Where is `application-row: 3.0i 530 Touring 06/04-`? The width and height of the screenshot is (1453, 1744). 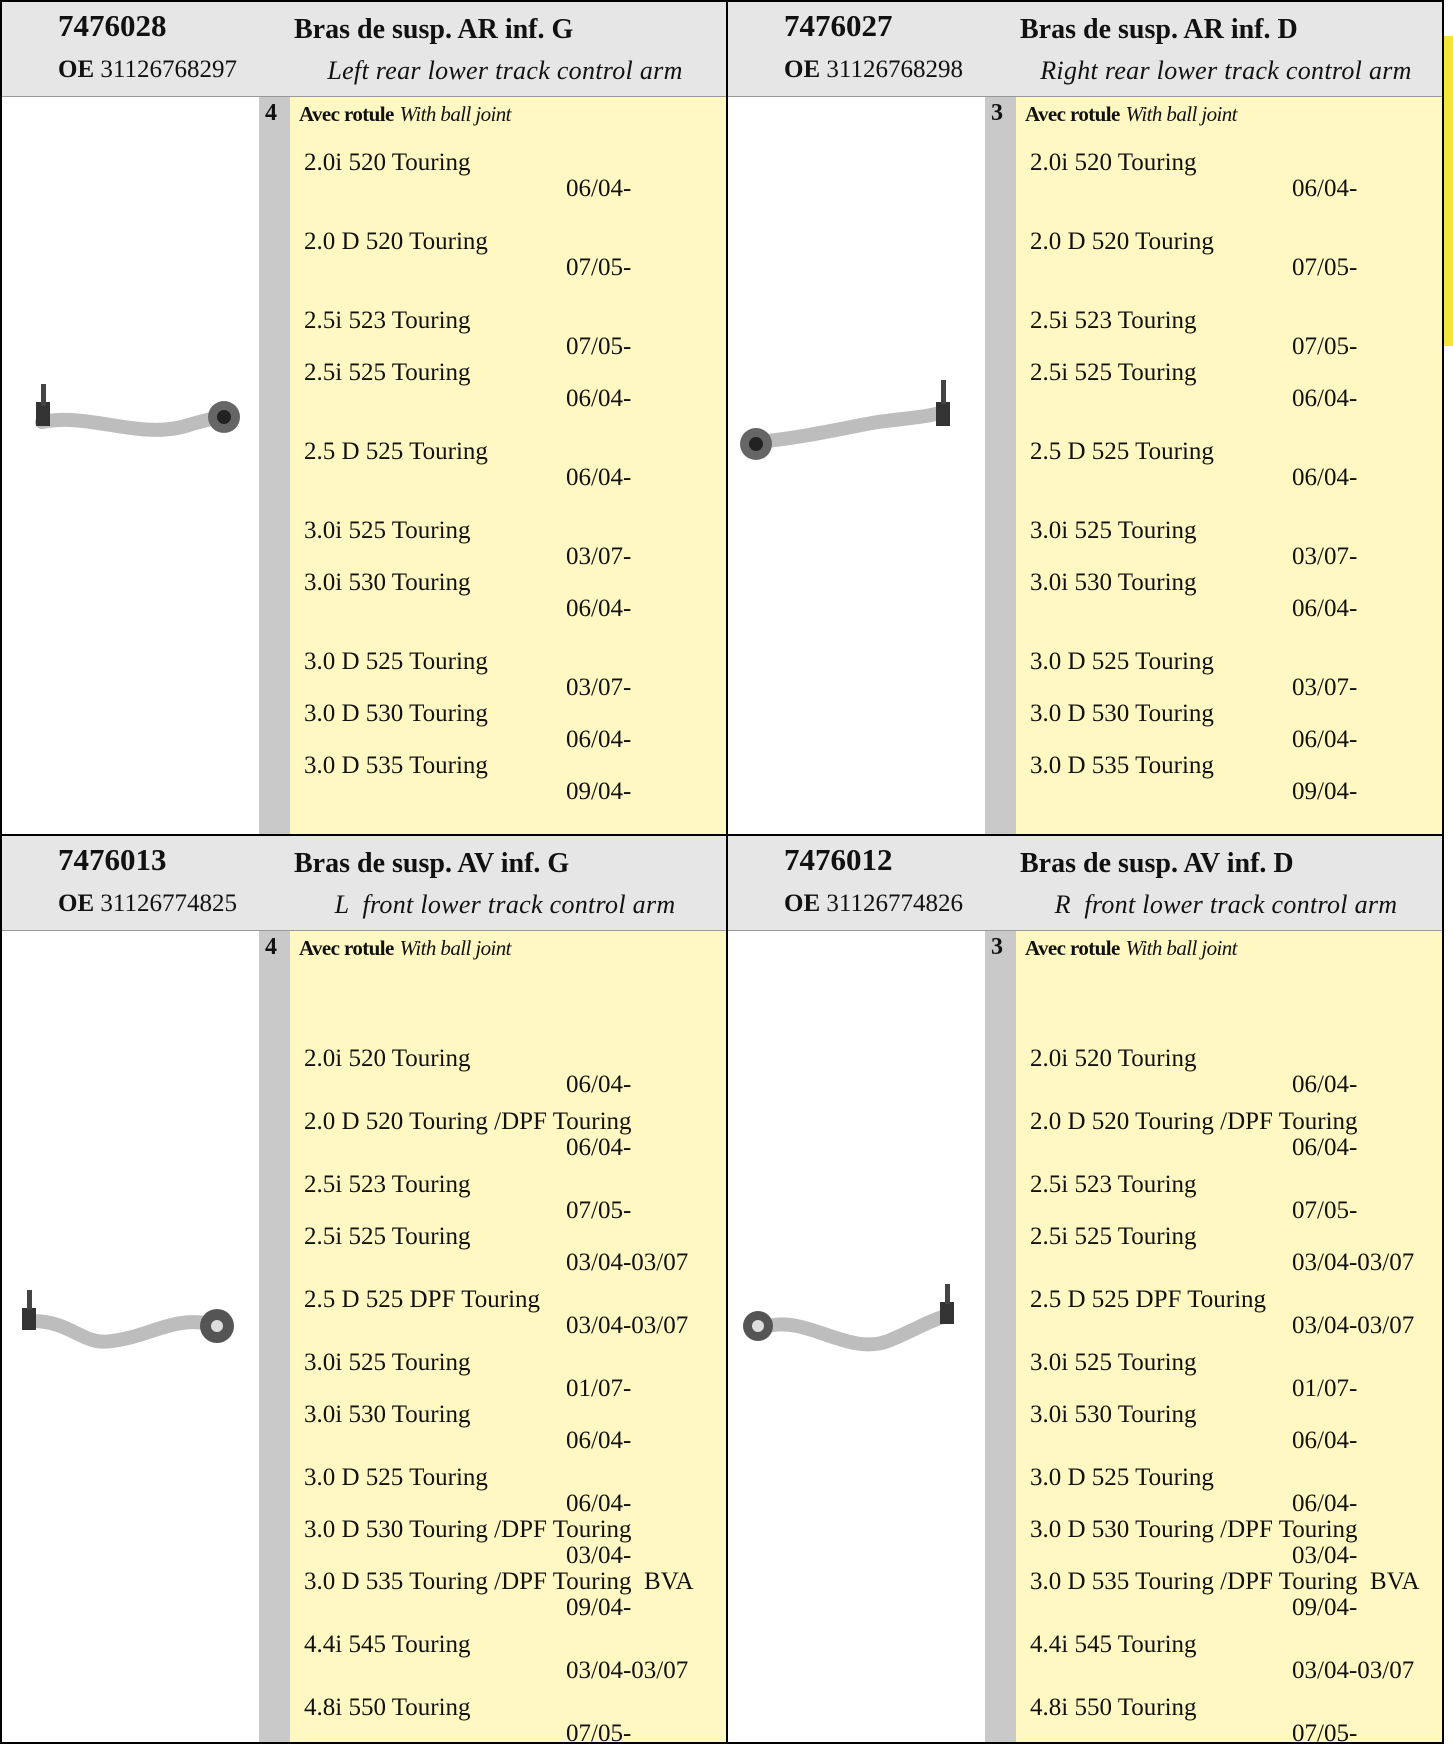 application-row: 3.0i 530 Touring 06/04- is located at coordinates (1234, 1428).